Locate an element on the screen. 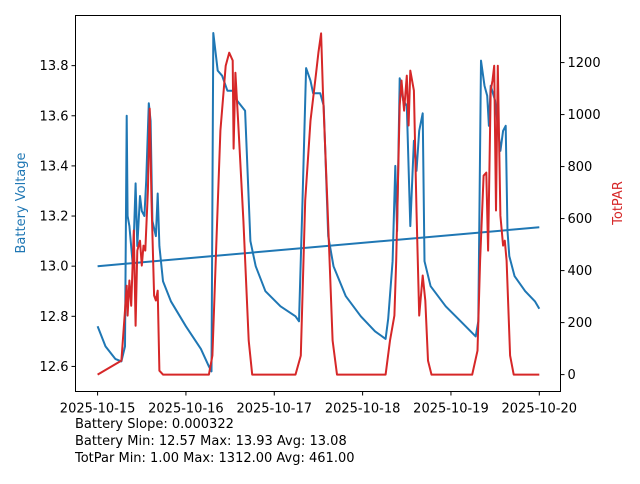 This screenshot has width=640, height=484. left-tick-label: 12.6 is located at coordinates (54, 367).